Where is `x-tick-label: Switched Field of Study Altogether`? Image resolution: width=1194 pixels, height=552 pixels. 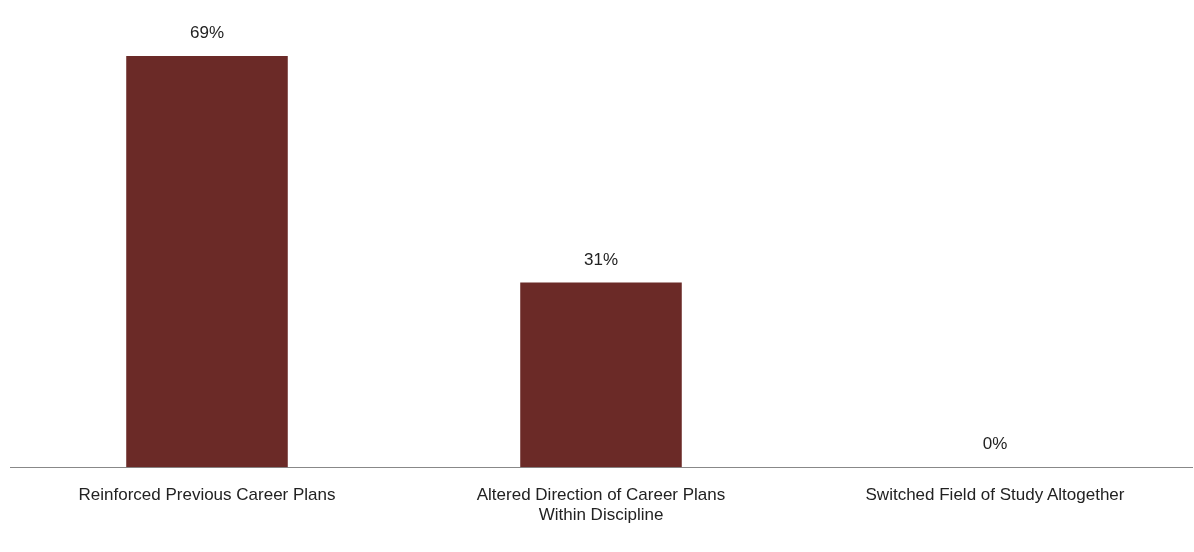 x-tick-label: Switched Field of Study Altogether is located at coordinates (995, 495).